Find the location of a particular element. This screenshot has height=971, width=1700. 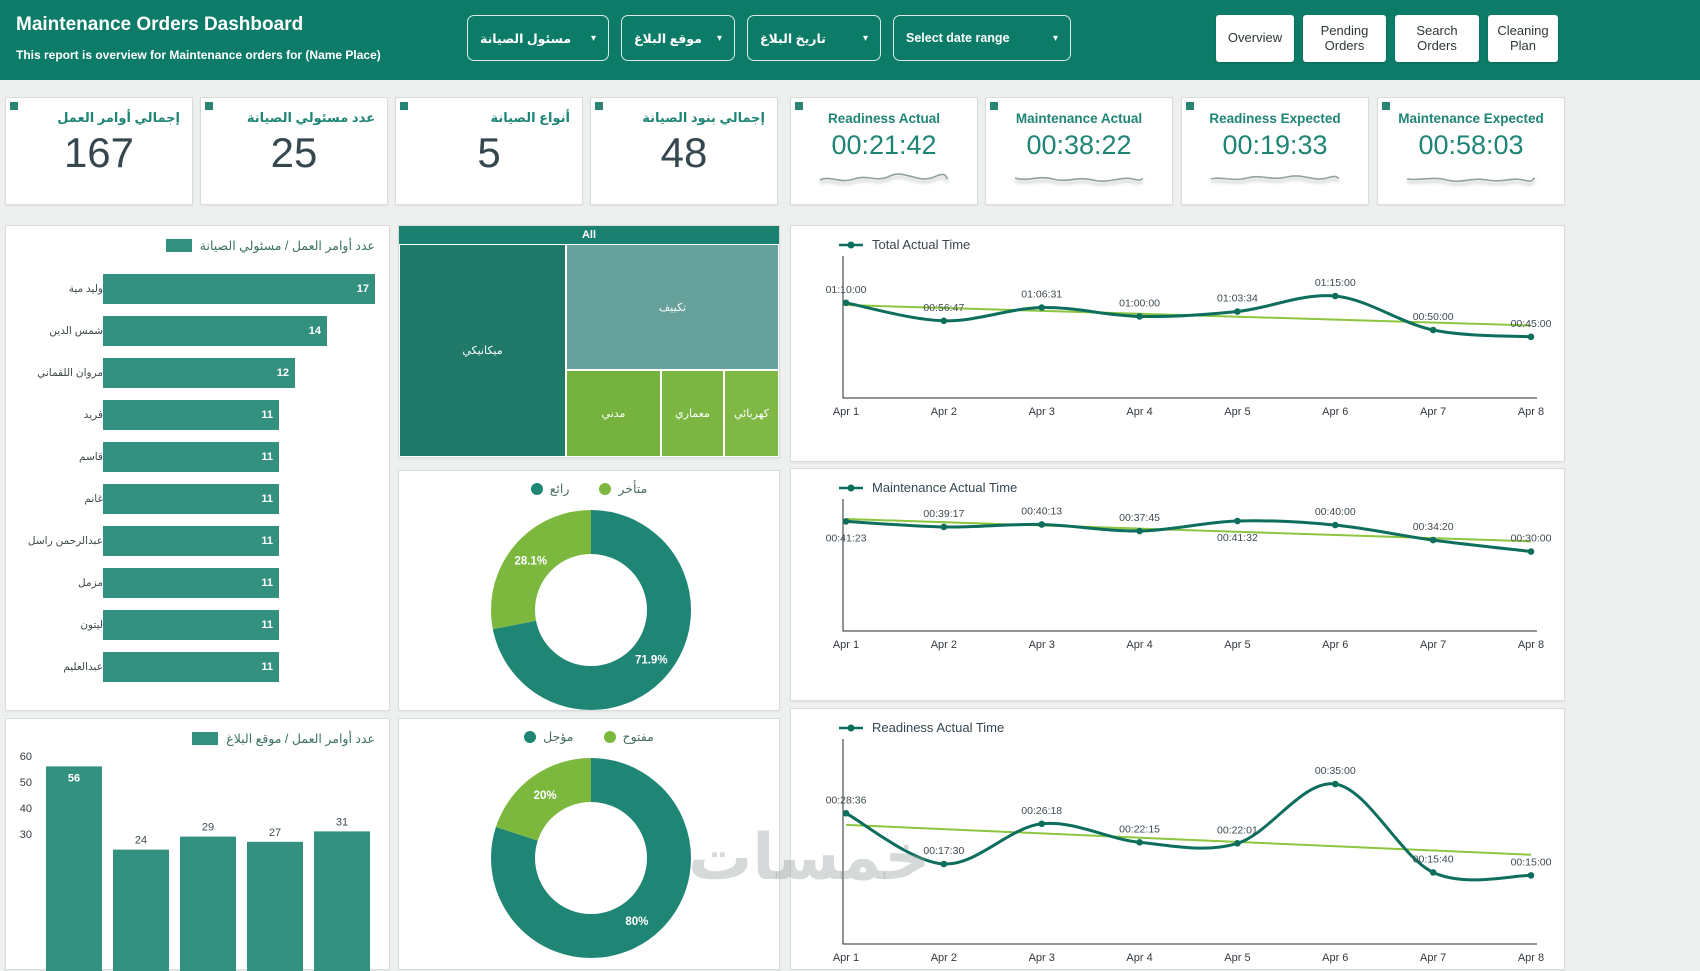

treemap-root-label: All is located at coordinates (589, 235).